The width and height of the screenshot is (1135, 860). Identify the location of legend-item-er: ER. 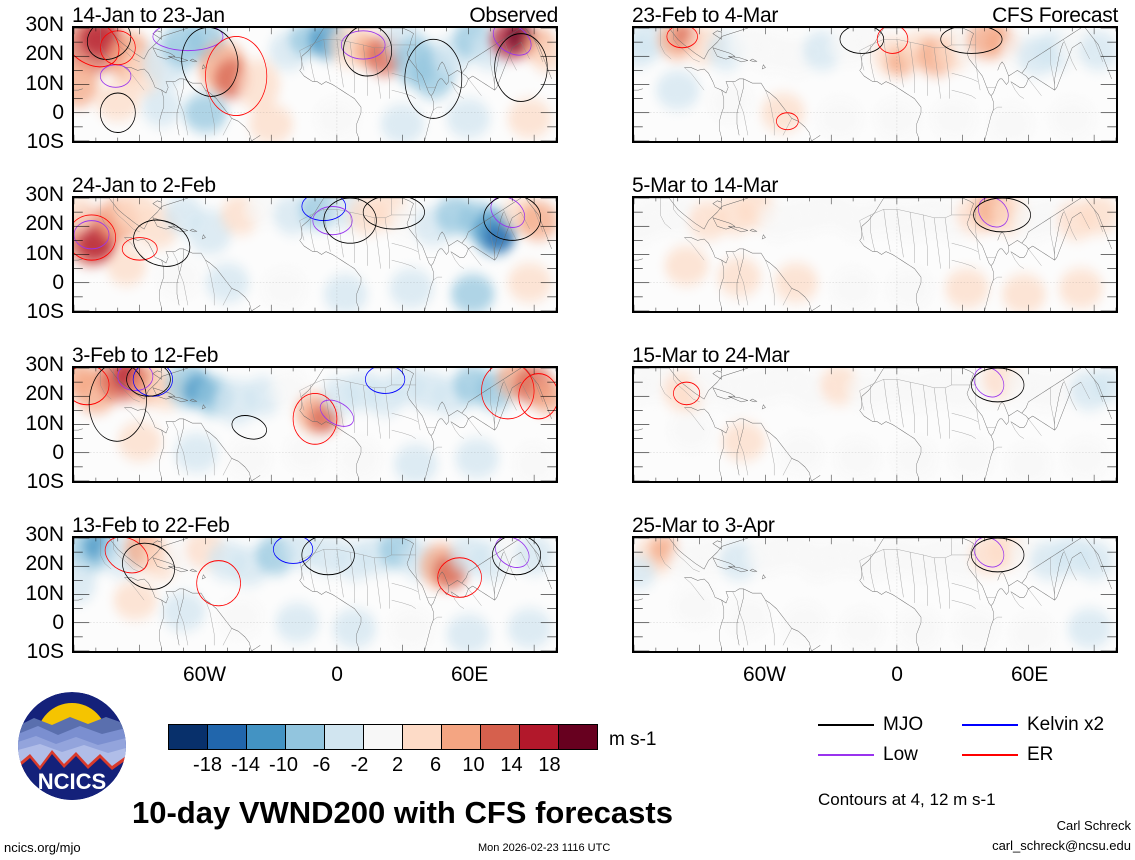
(1007, 755).